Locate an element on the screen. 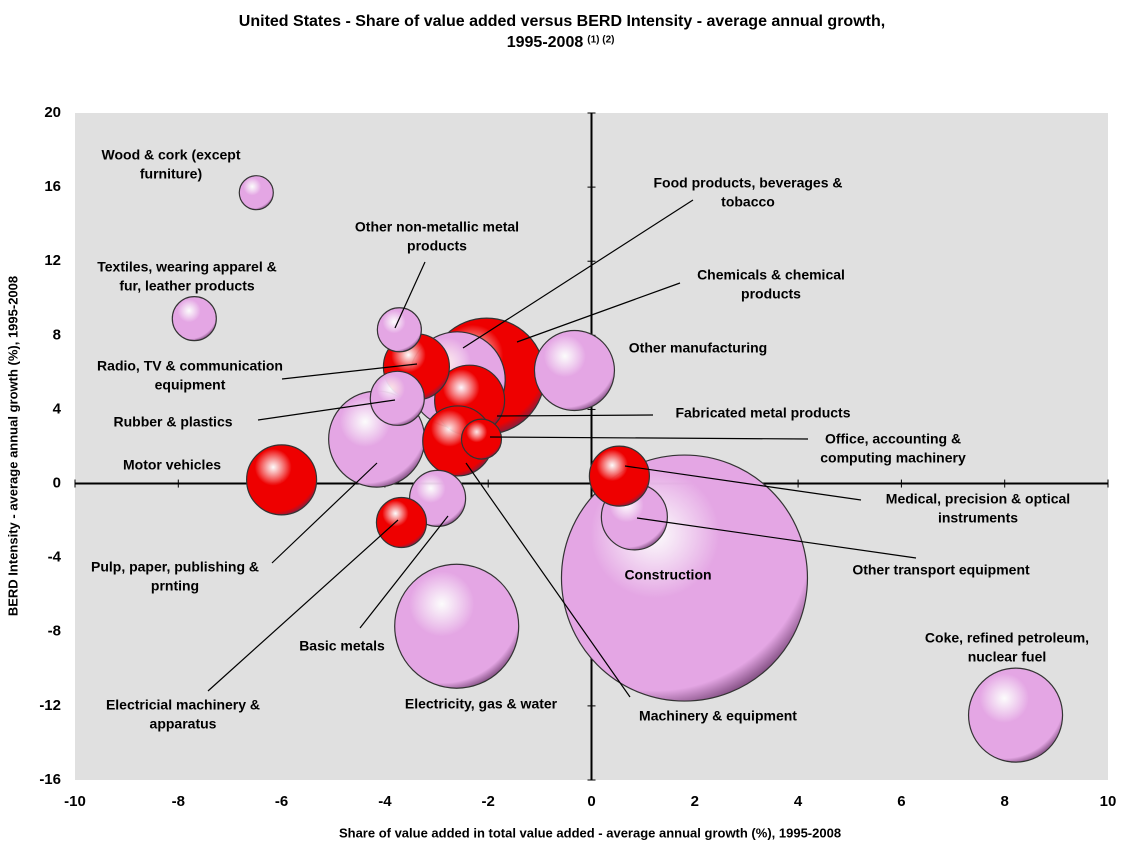 This screenshot has width=1124, height=850. y-tick-label: -4 is located at coordinates (55, 557).